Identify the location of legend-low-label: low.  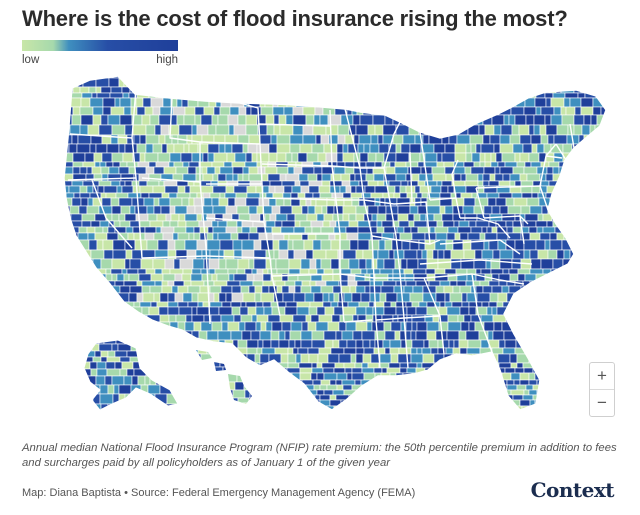
(31, 60).